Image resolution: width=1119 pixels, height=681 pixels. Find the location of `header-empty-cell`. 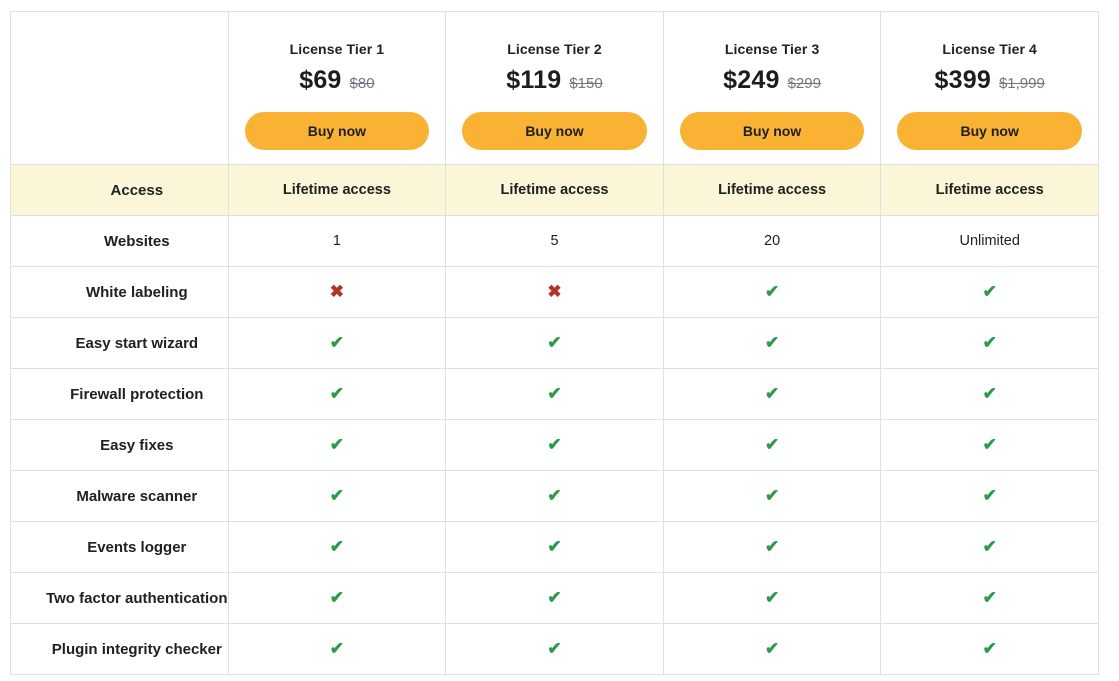

header-empty-cell is located at coordinates (119, 88).